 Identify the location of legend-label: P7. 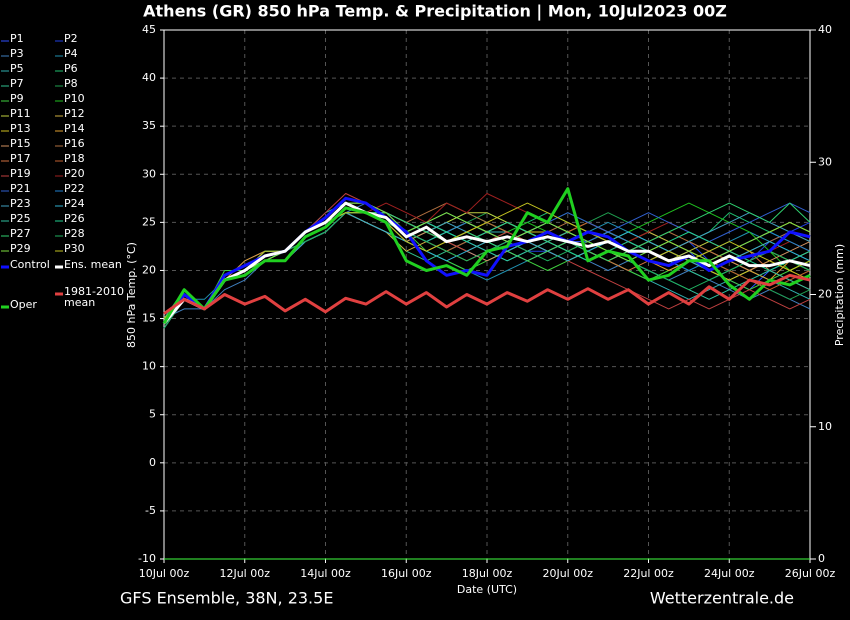
(17, 83).